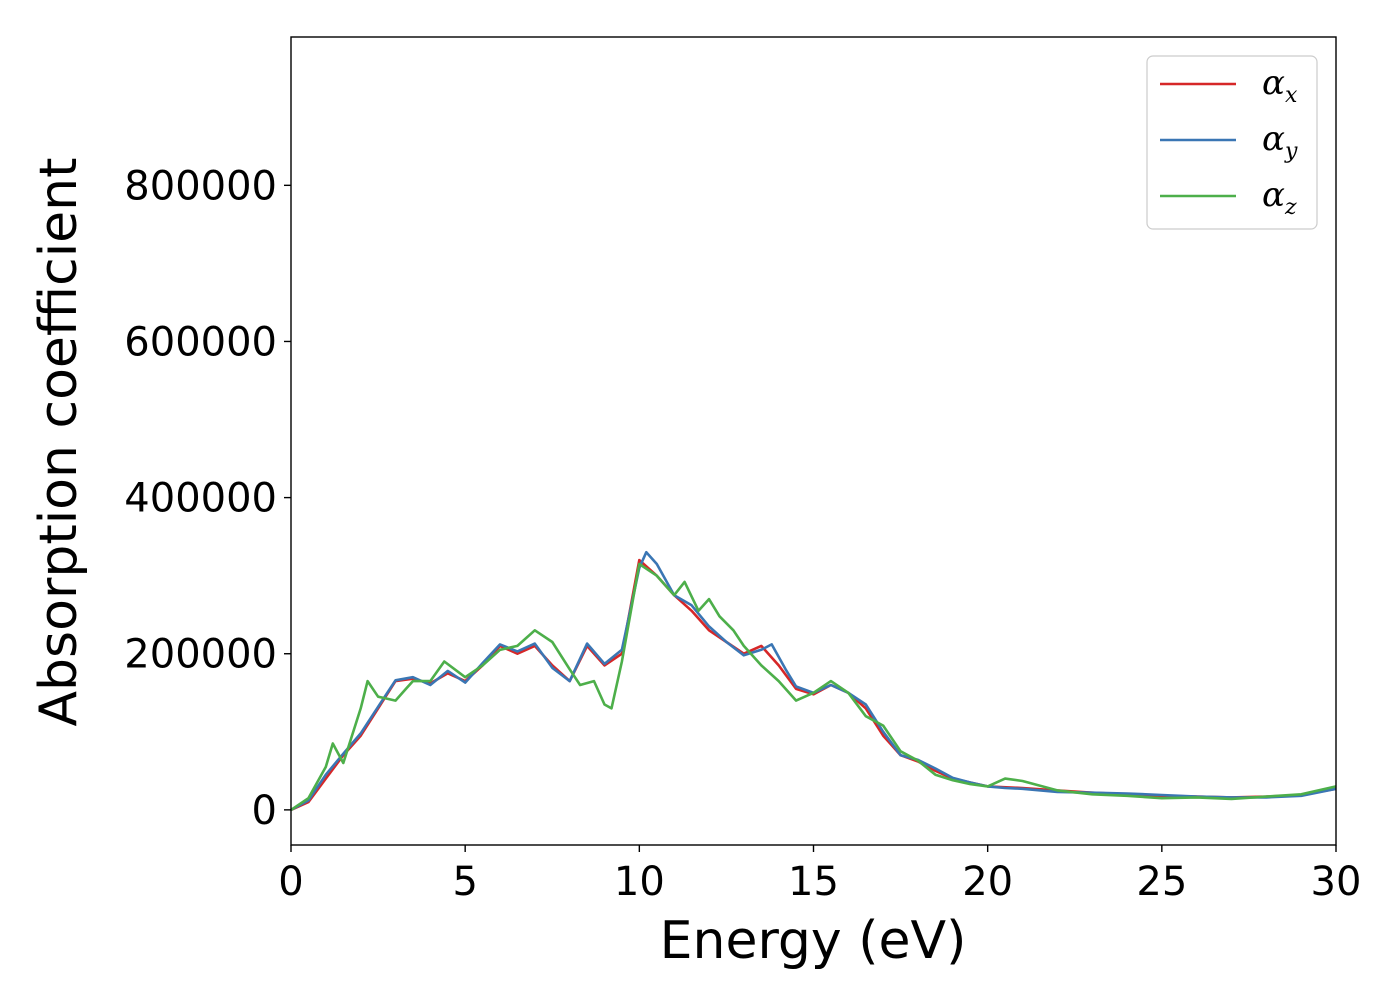 This screenshot has height=1000, width=1400. What do you see at coordinates (464, 882) in the screenshot?
I see `x-tick-label: 5` at bounding box center [464, 882].